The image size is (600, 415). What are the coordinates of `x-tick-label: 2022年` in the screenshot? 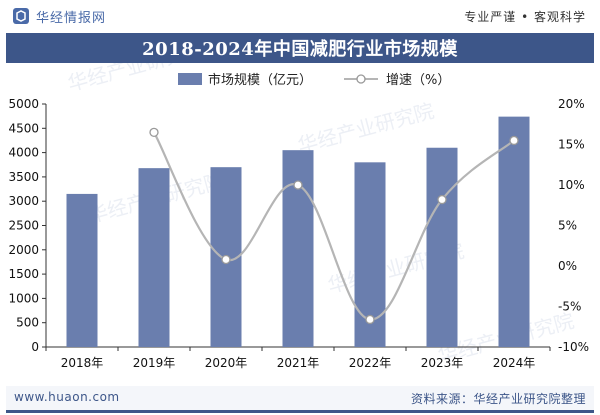 It's located at (370, 363).